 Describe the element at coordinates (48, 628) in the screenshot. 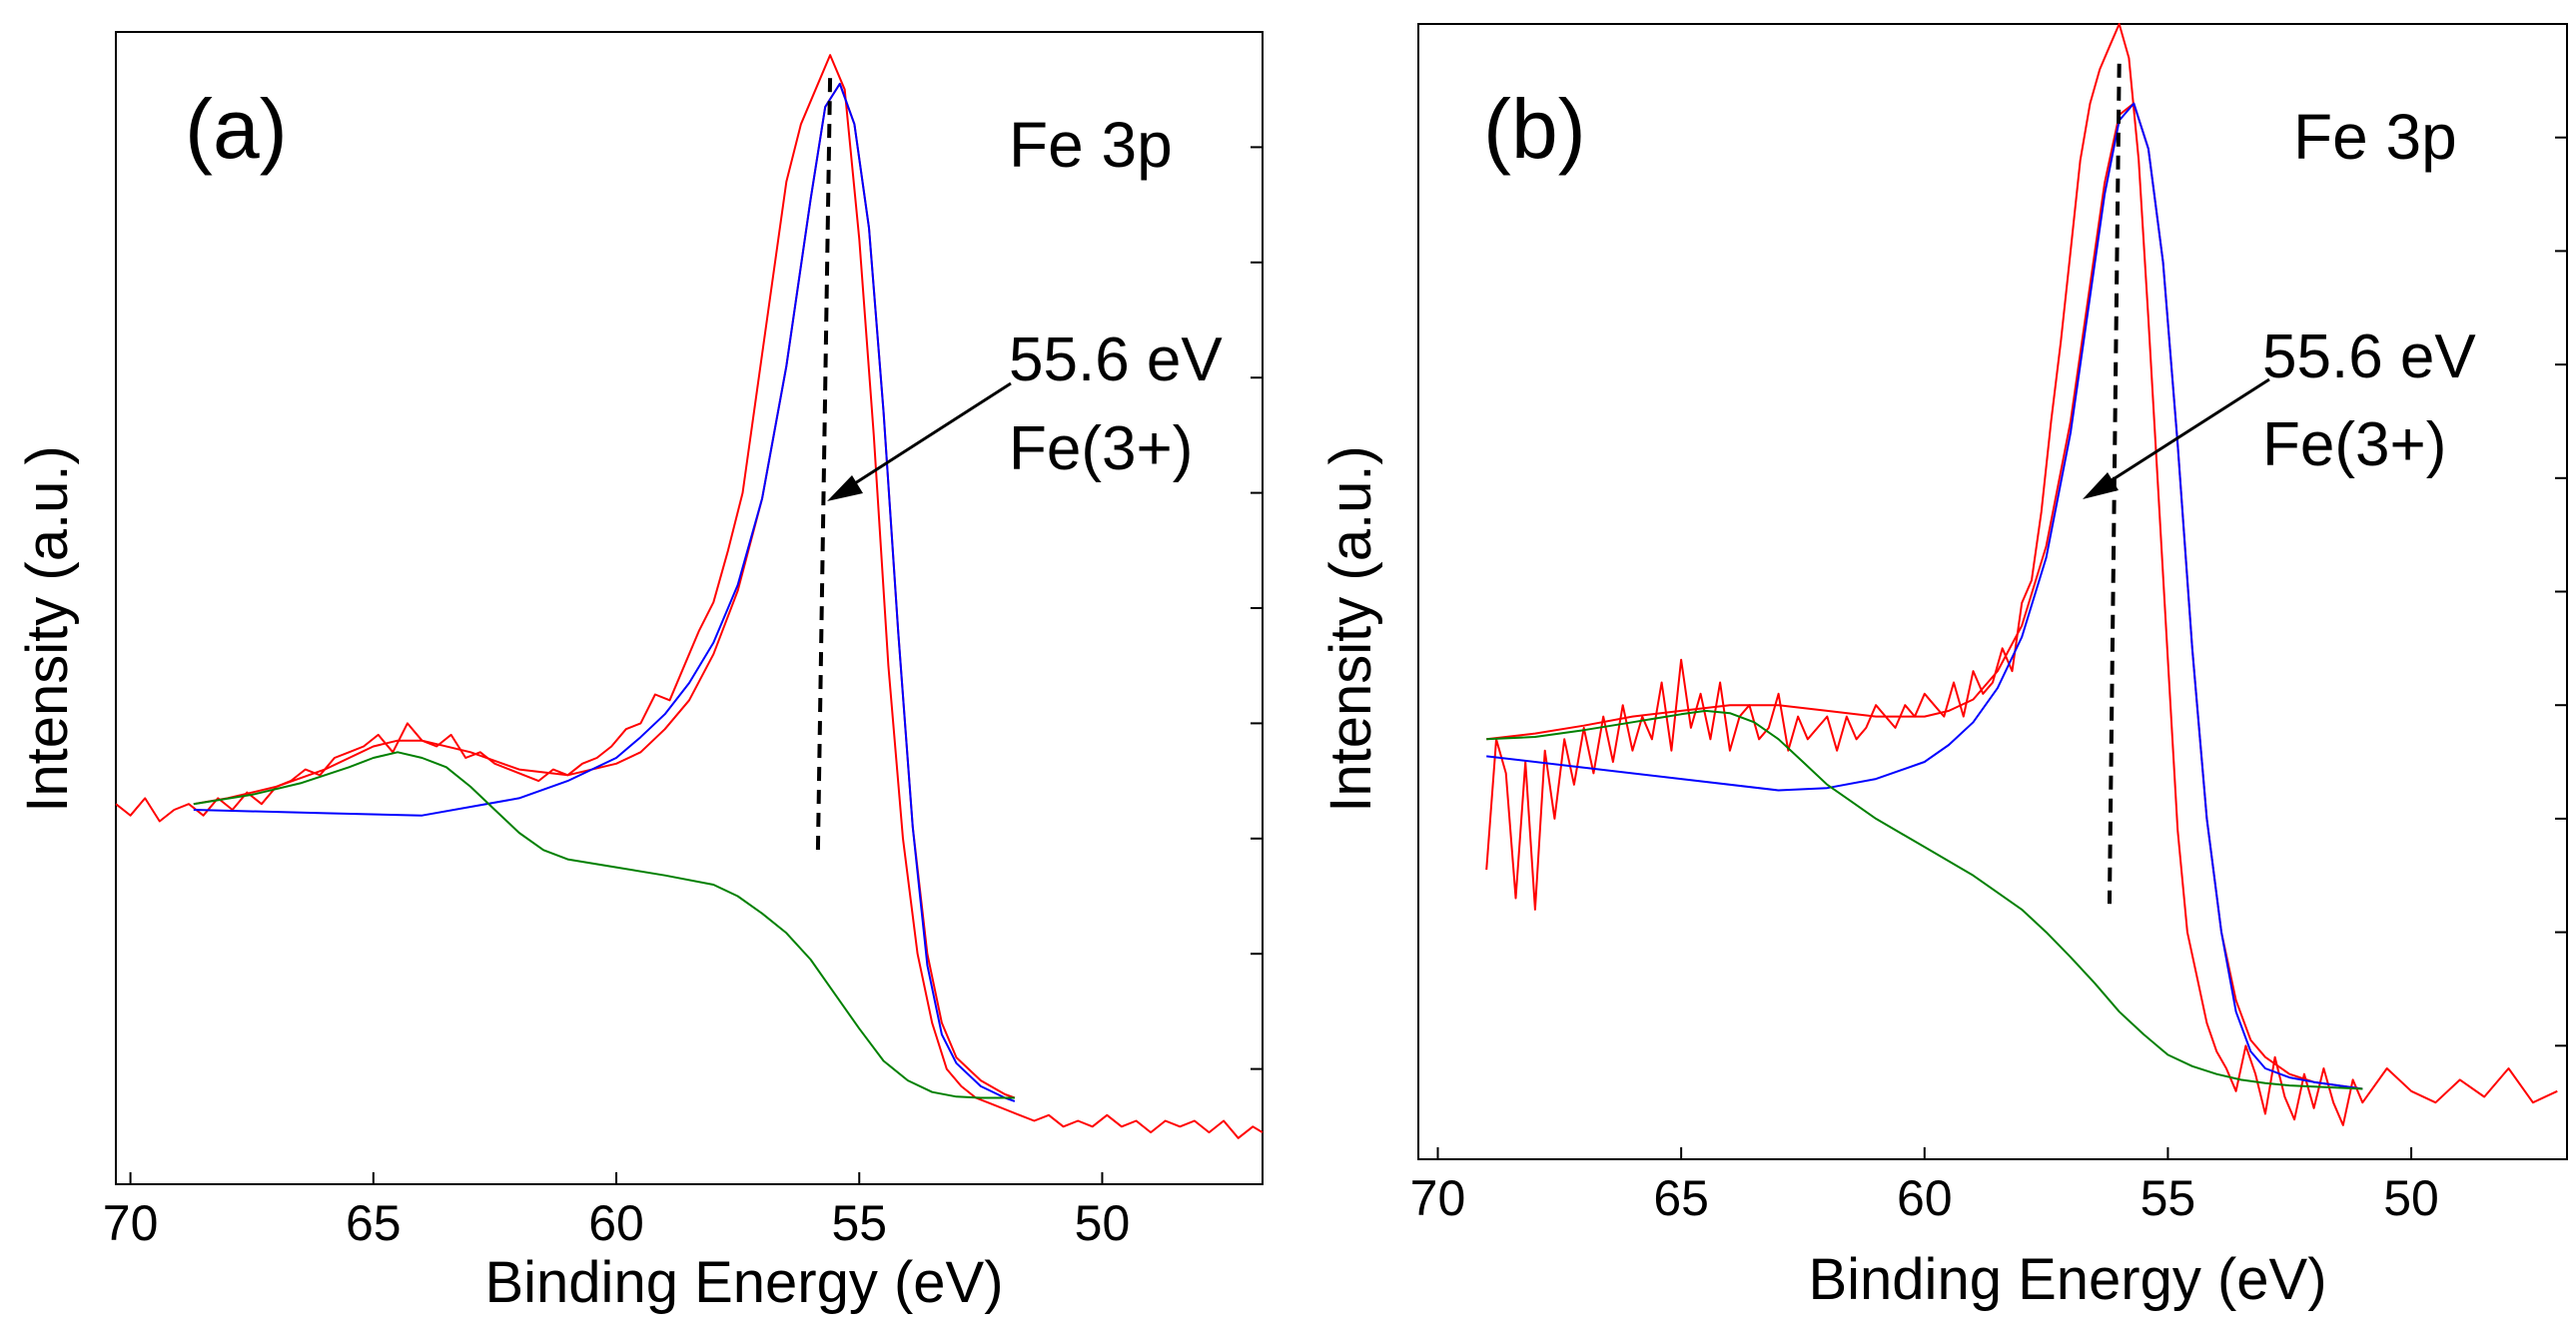

I see `panel-a-ylabel: Intensity (a.u.)` at that location.